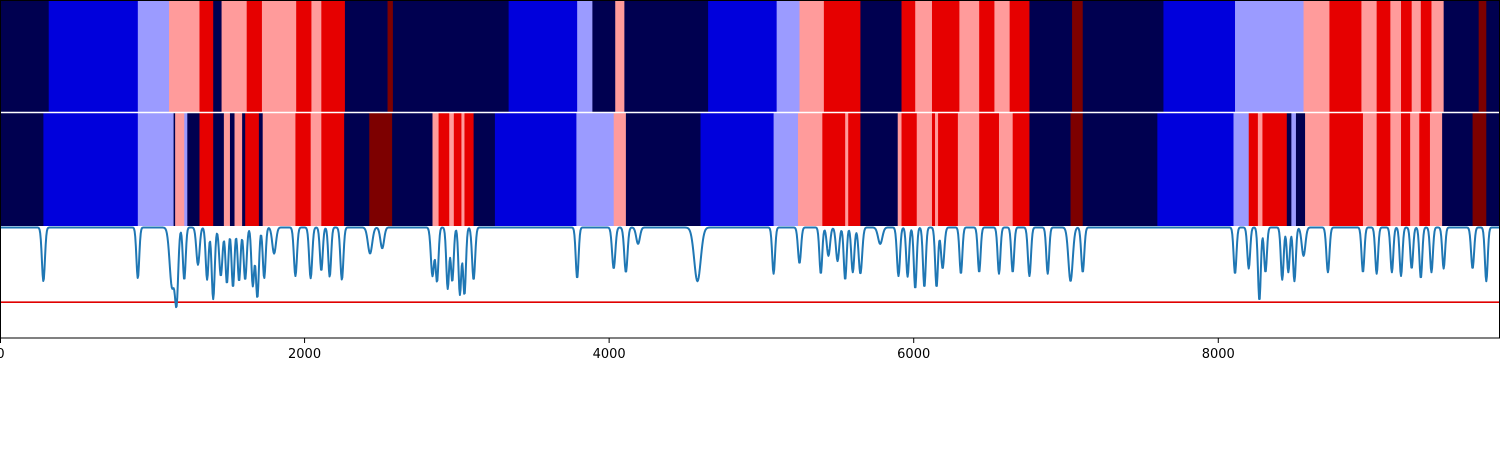  I want to click on x-tick-label: 0, so click(2, 354).